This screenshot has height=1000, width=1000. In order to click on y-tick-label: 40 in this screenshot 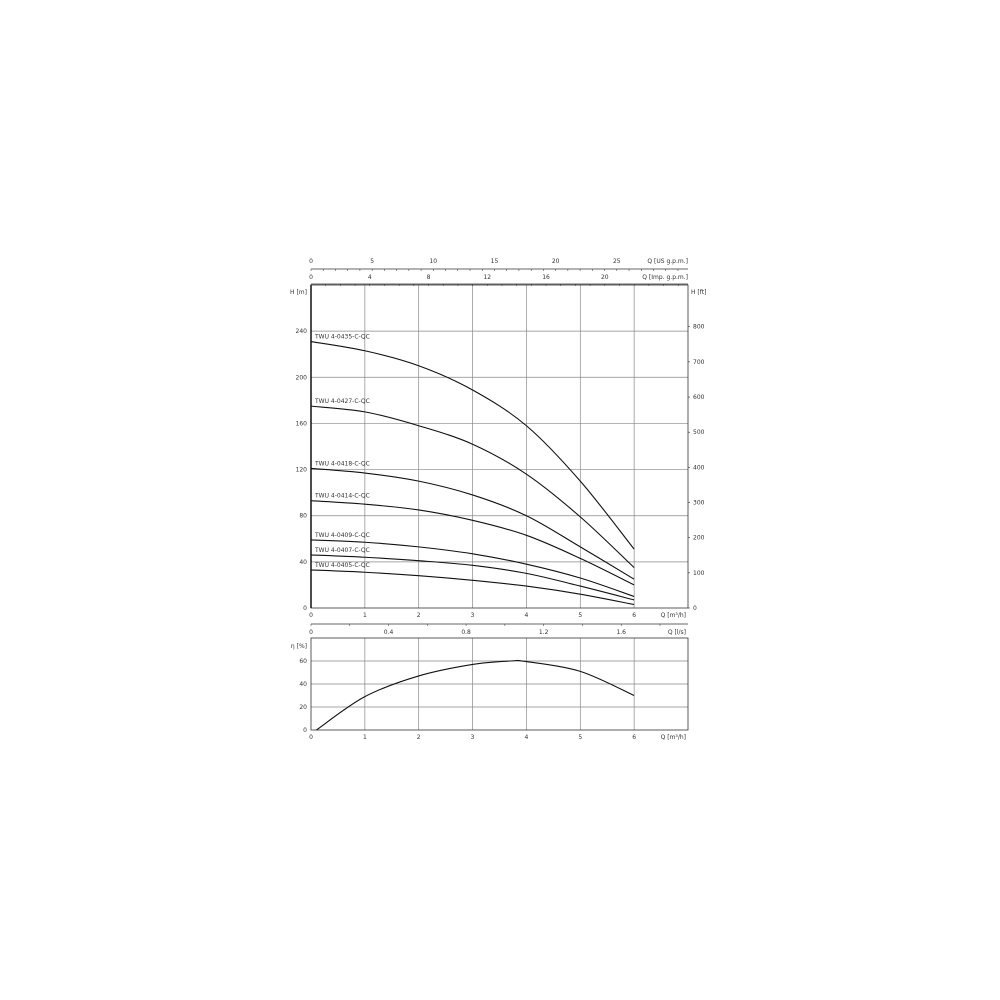, I will do `click(303, 562)`.